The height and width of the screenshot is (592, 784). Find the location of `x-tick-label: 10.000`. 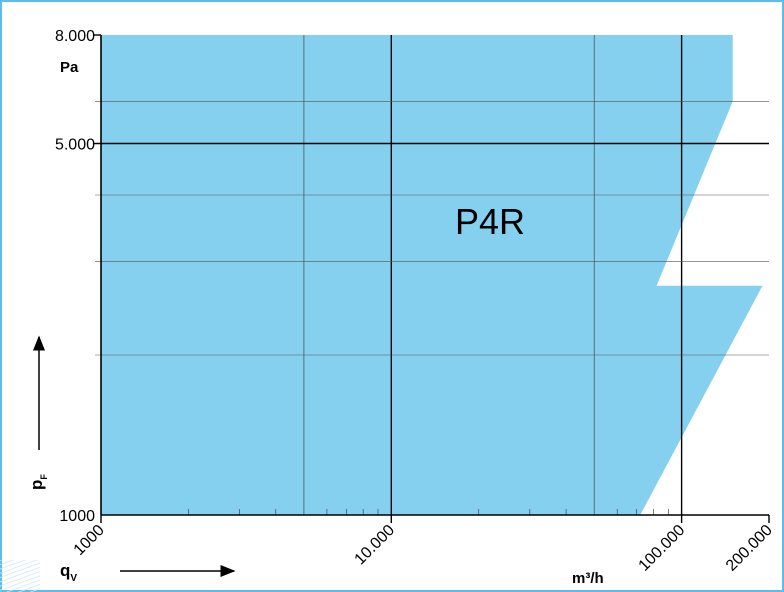

x-tick-label: 10.000 is located at coordinates (375, 545).